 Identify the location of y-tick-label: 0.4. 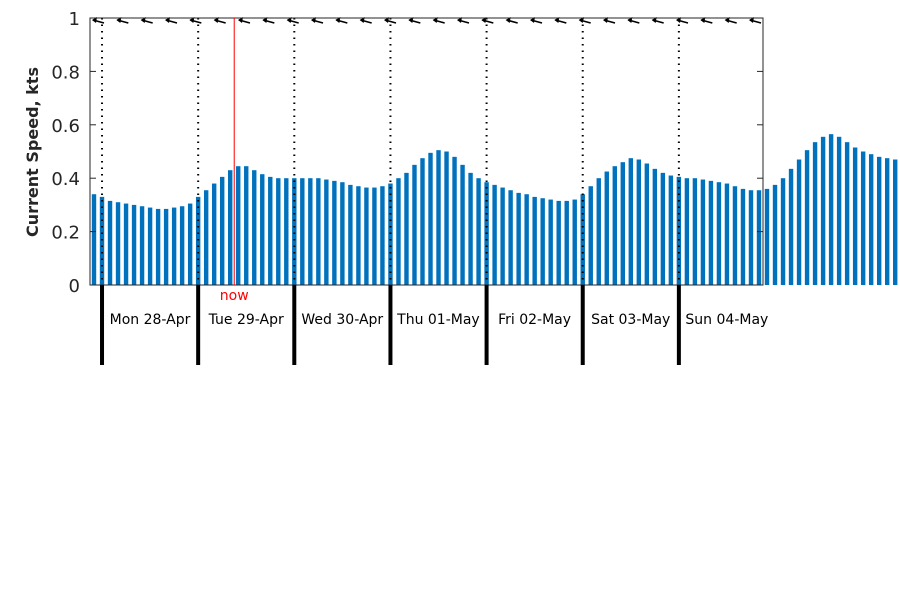
(65, 179).